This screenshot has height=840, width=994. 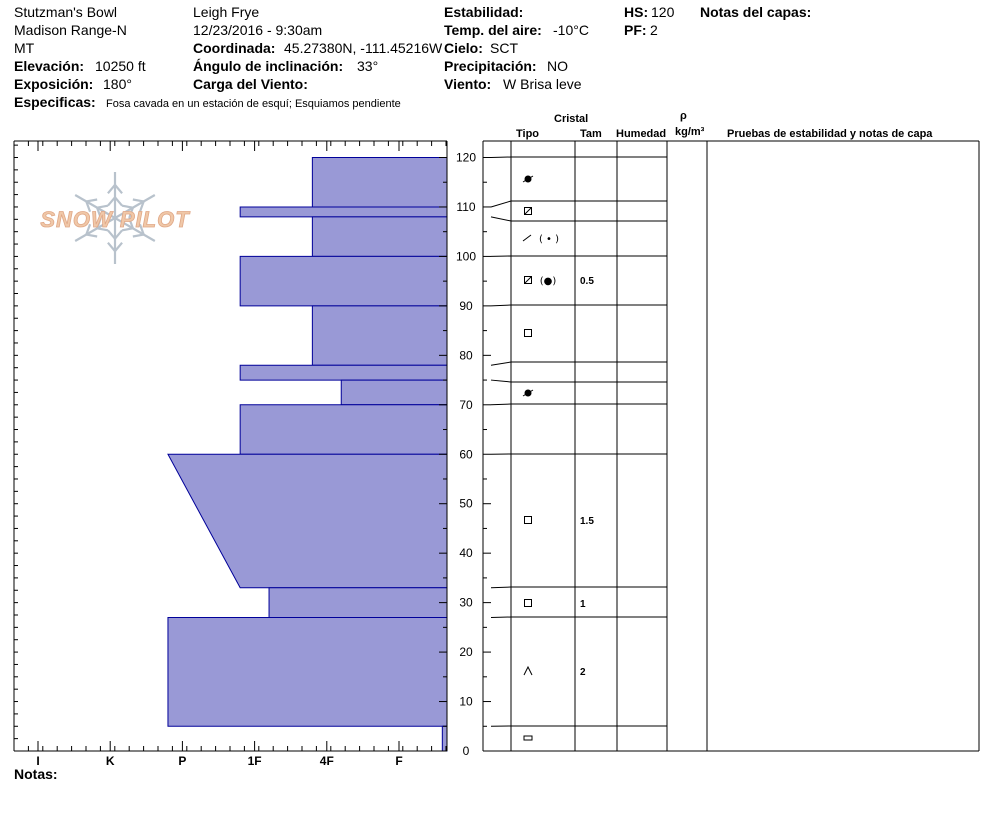 I want to click on depth-tick-label: 20, so click(x=466, y=652).